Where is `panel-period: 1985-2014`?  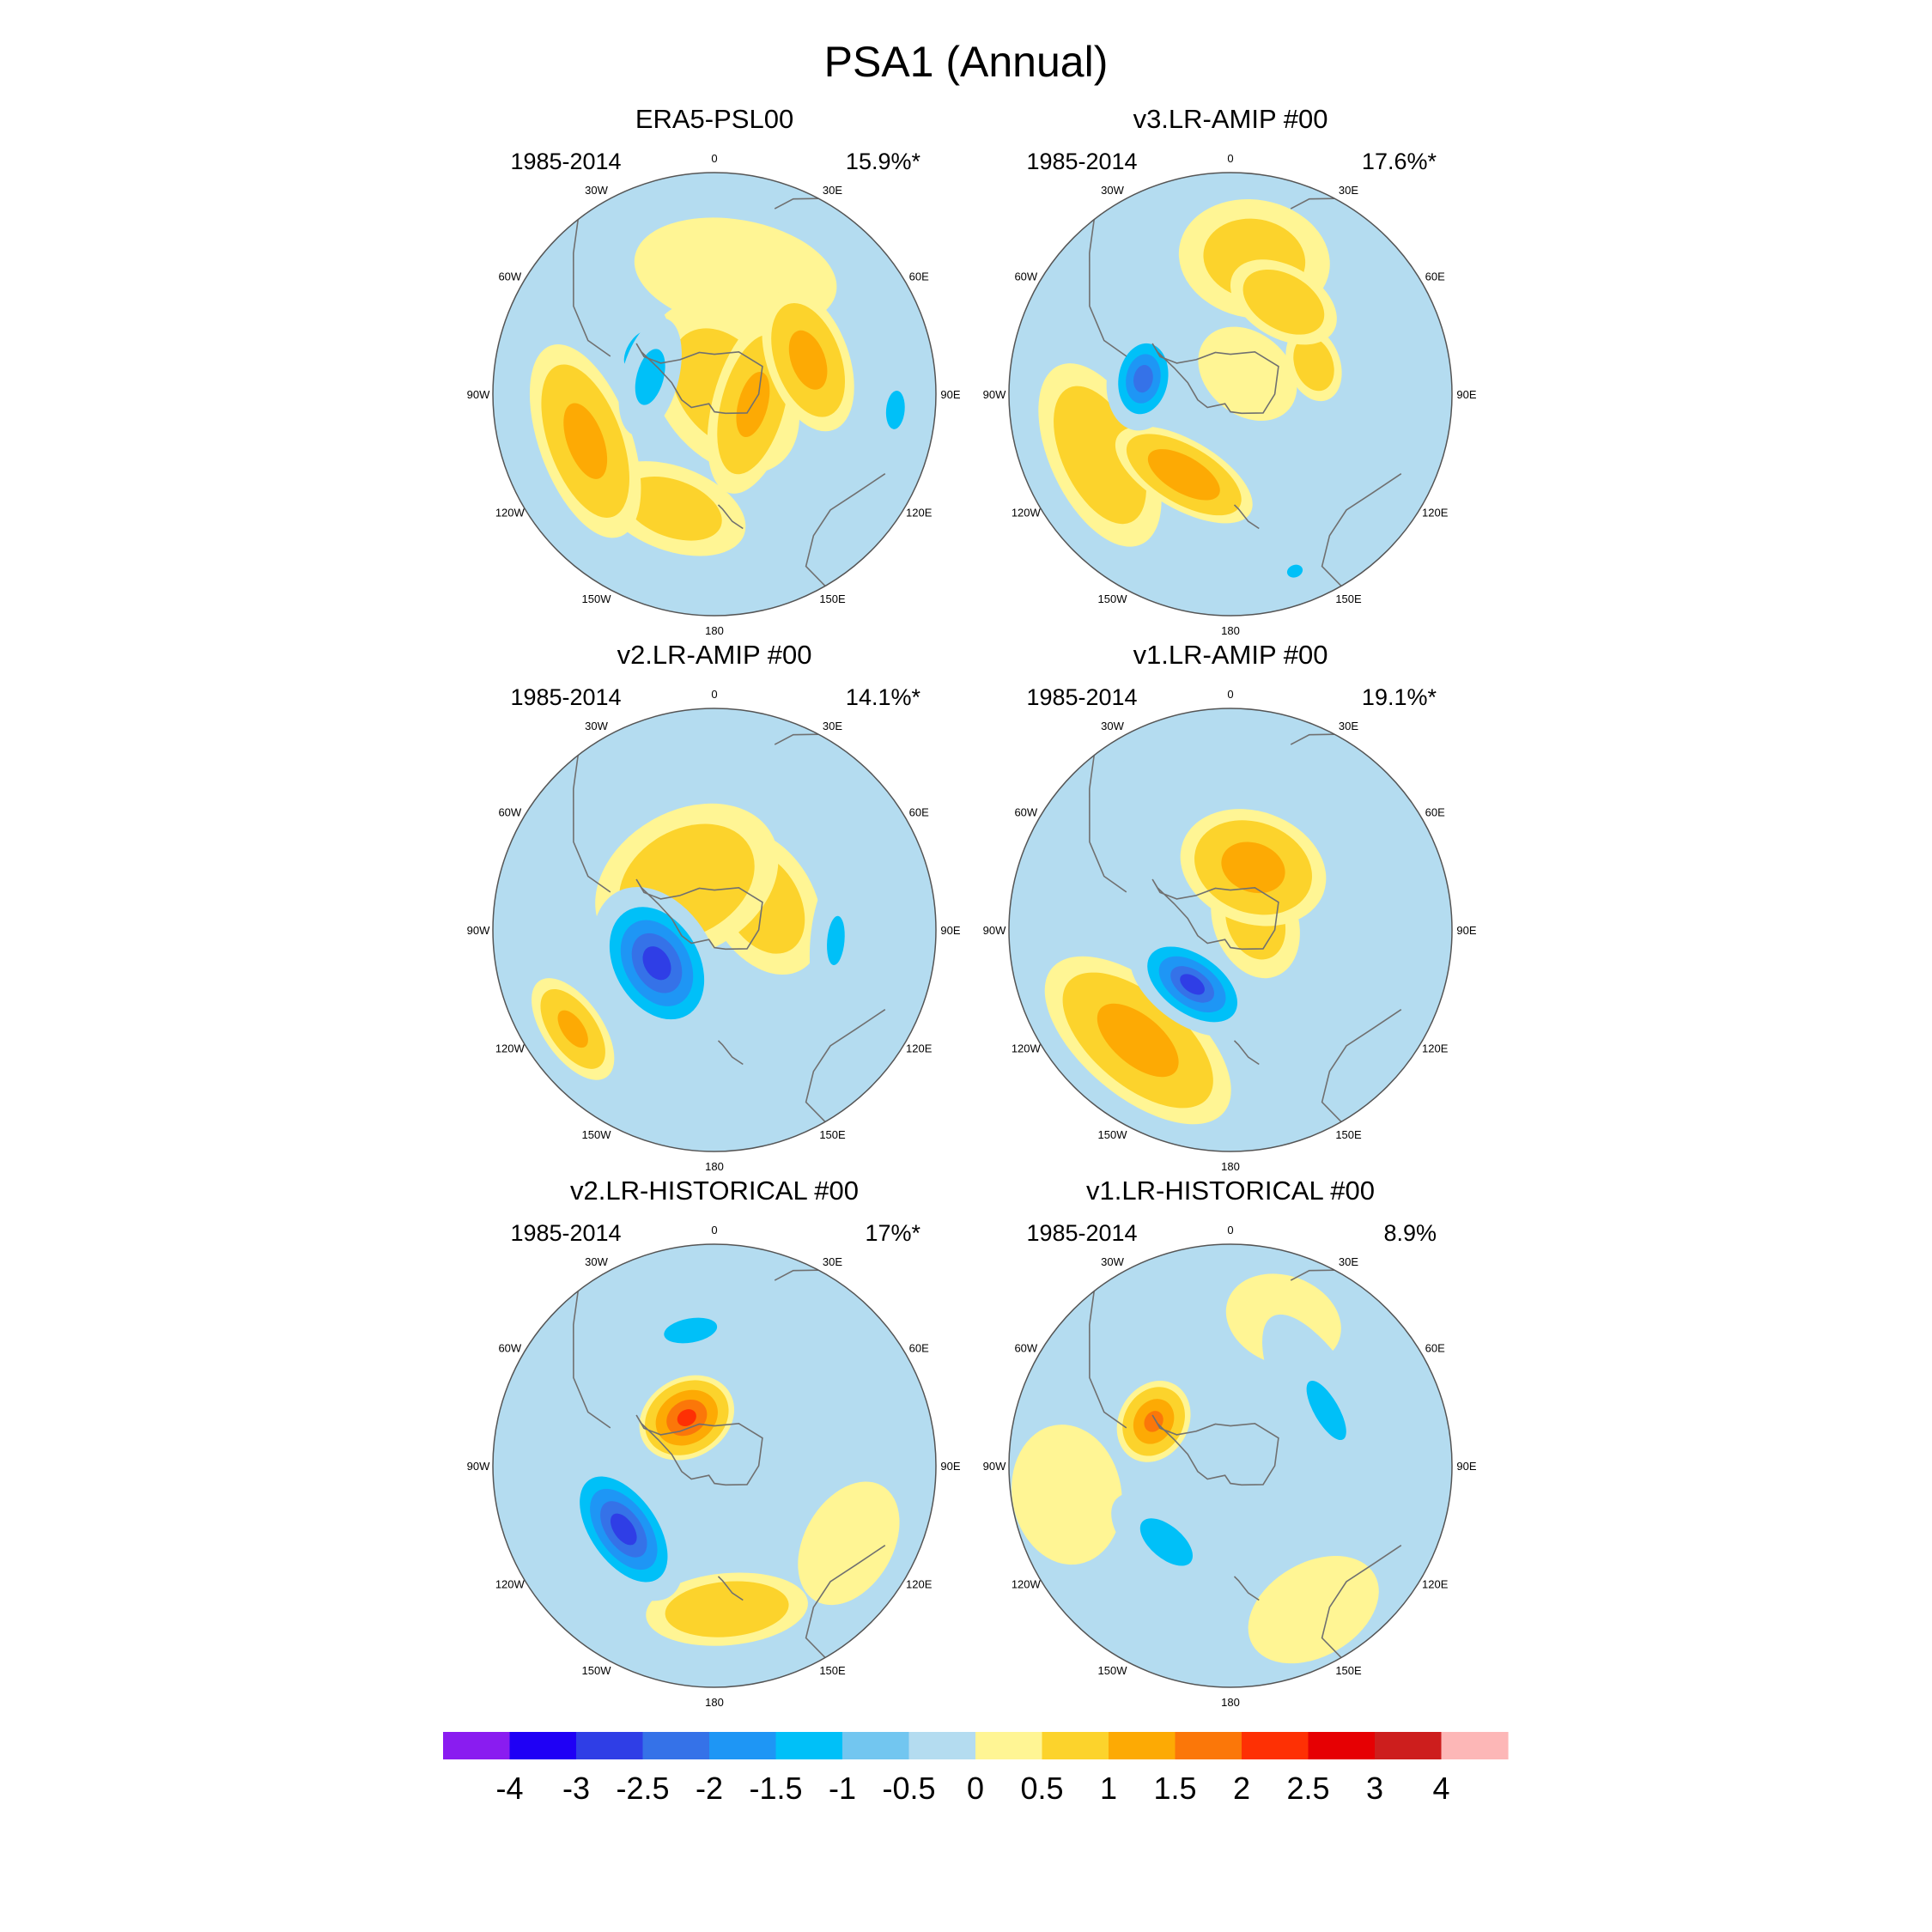 panel-period: 1985-2014 is located at coordinates (1081, 1233).